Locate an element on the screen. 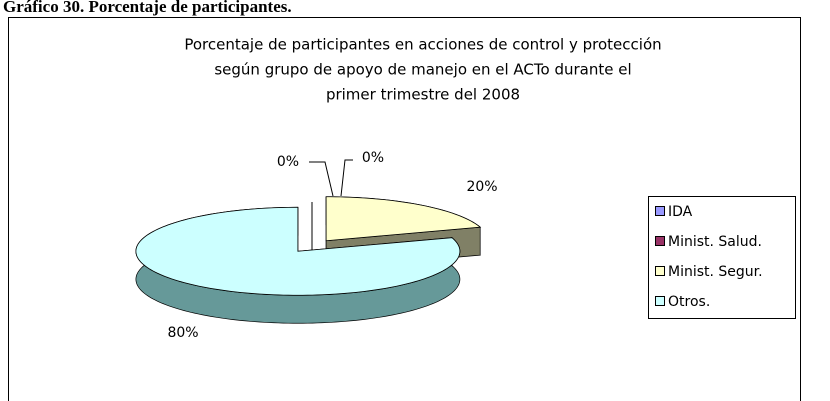  legend-label: Minist. Segur. is located at coordinates (715, 272).